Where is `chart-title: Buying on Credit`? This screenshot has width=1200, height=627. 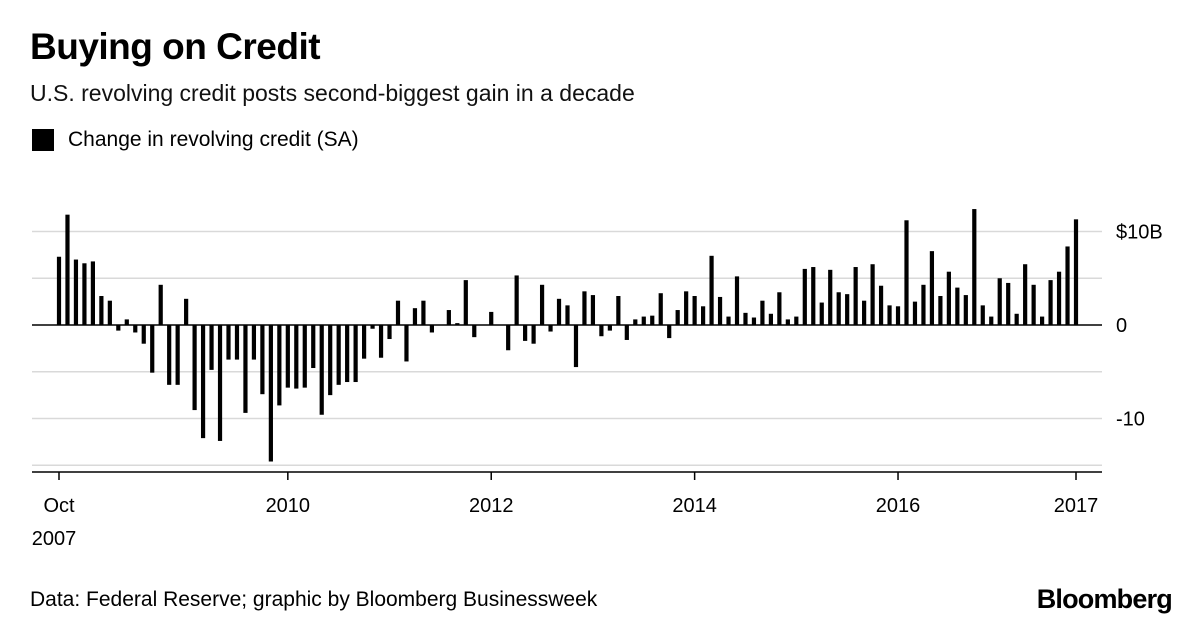
chart-title: Buying on Credit is located at coordinates (175, 46).